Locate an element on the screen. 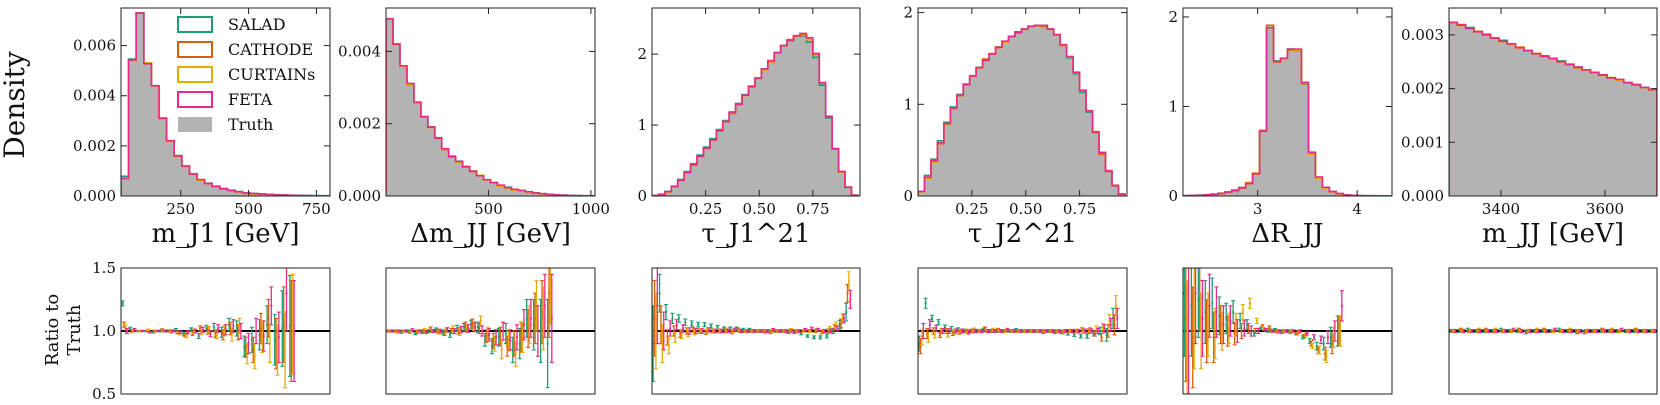 Image resolution: width=1660 pixels, height=405 pixels. x-tick-label: 500 is located at coordinates (488, 209).